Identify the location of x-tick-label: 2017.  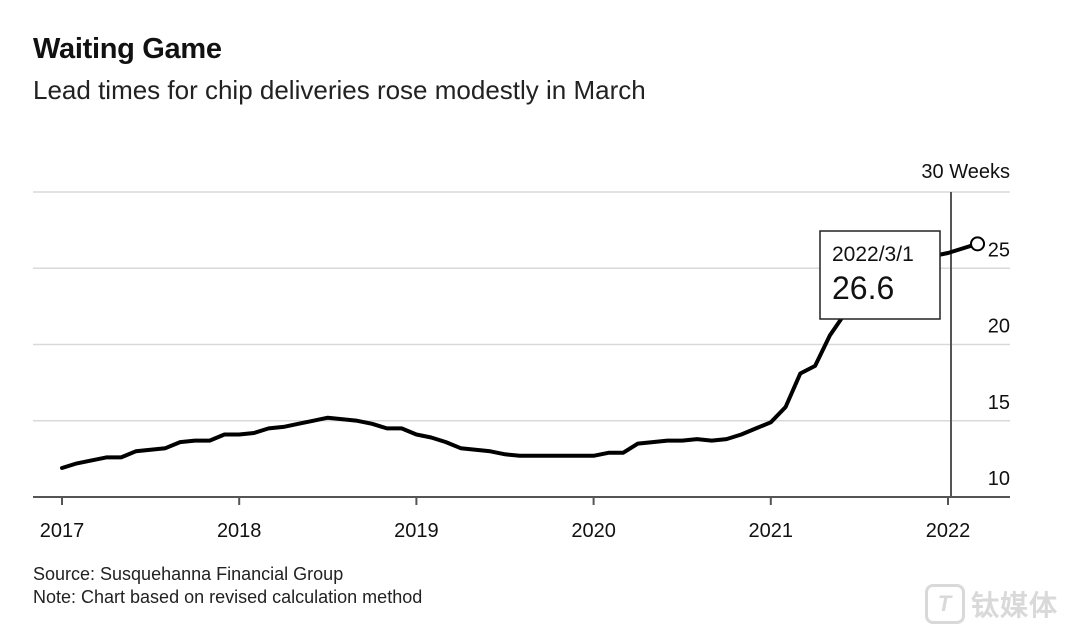
(62, 531).